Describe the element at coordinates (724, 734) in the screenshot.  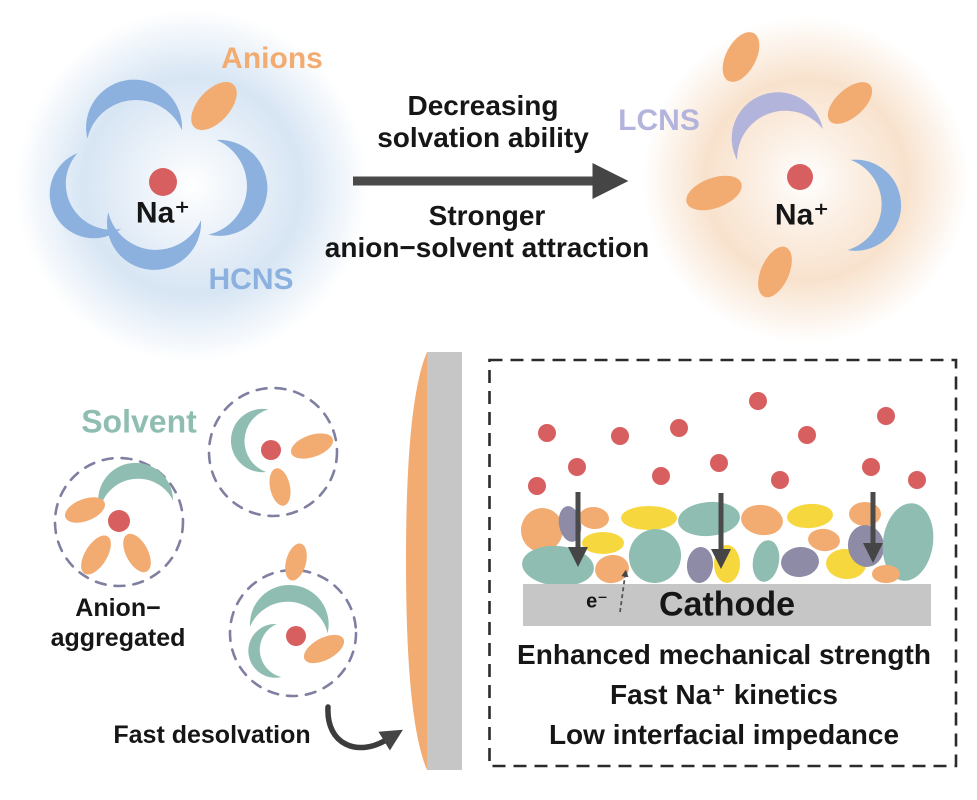
I see `benefit-item: Low interfacial impedance` at that location.